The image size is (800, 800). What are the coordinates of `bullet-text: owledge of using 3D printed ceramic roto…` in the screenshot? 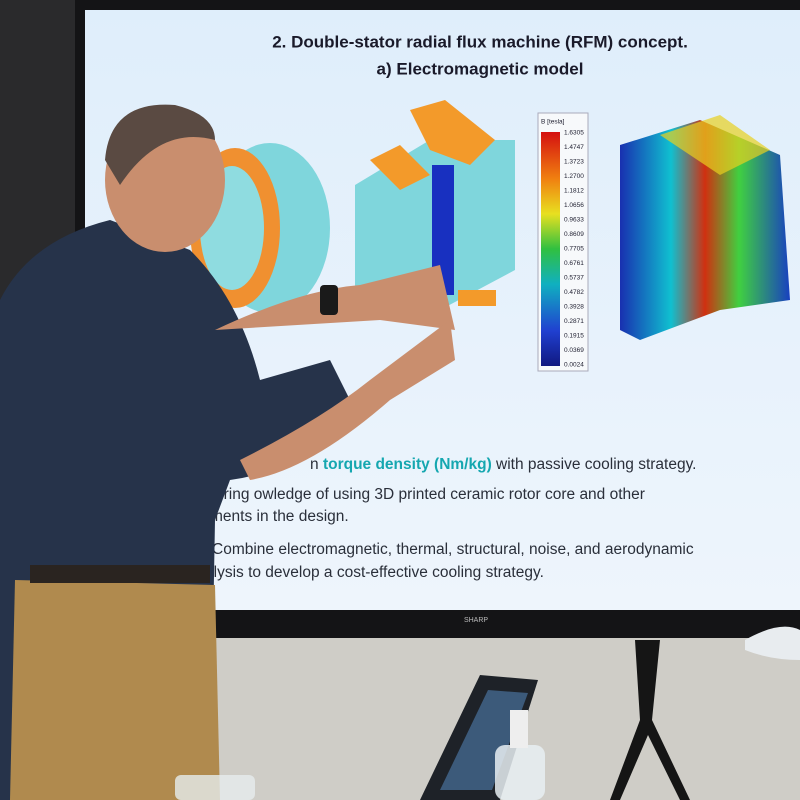 It's located at (449, 494).